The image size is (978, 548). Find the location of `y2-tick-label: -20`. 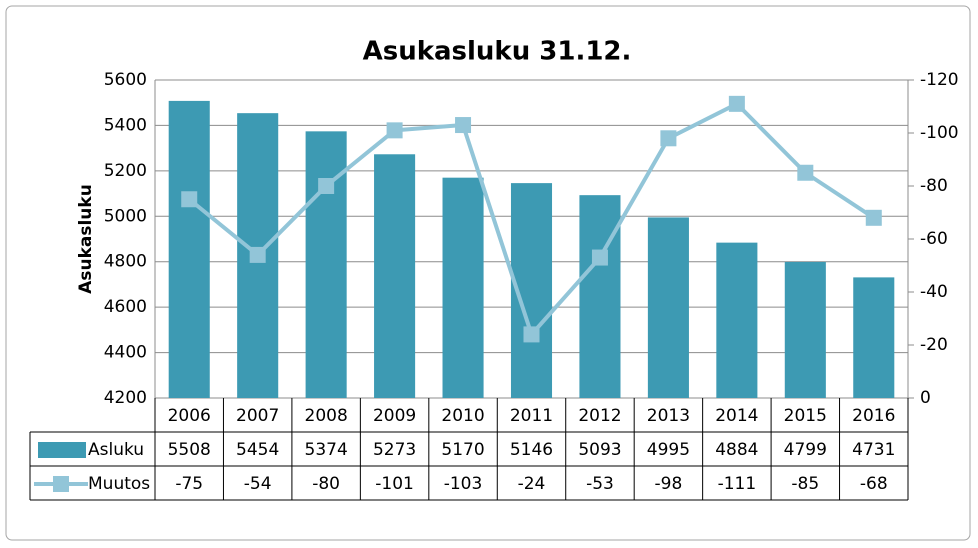

y2-tick-label: -20 is located at coordinates (934, 345).